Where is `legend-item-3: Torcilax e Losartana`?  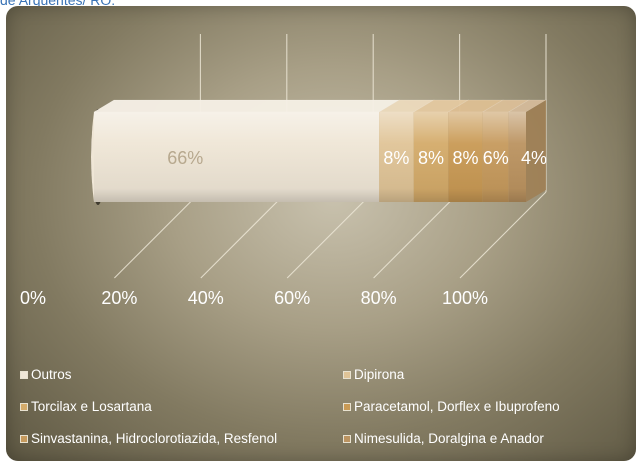
legend-item-3: Torcilax e Losartana is located at coordinates (86, 406).